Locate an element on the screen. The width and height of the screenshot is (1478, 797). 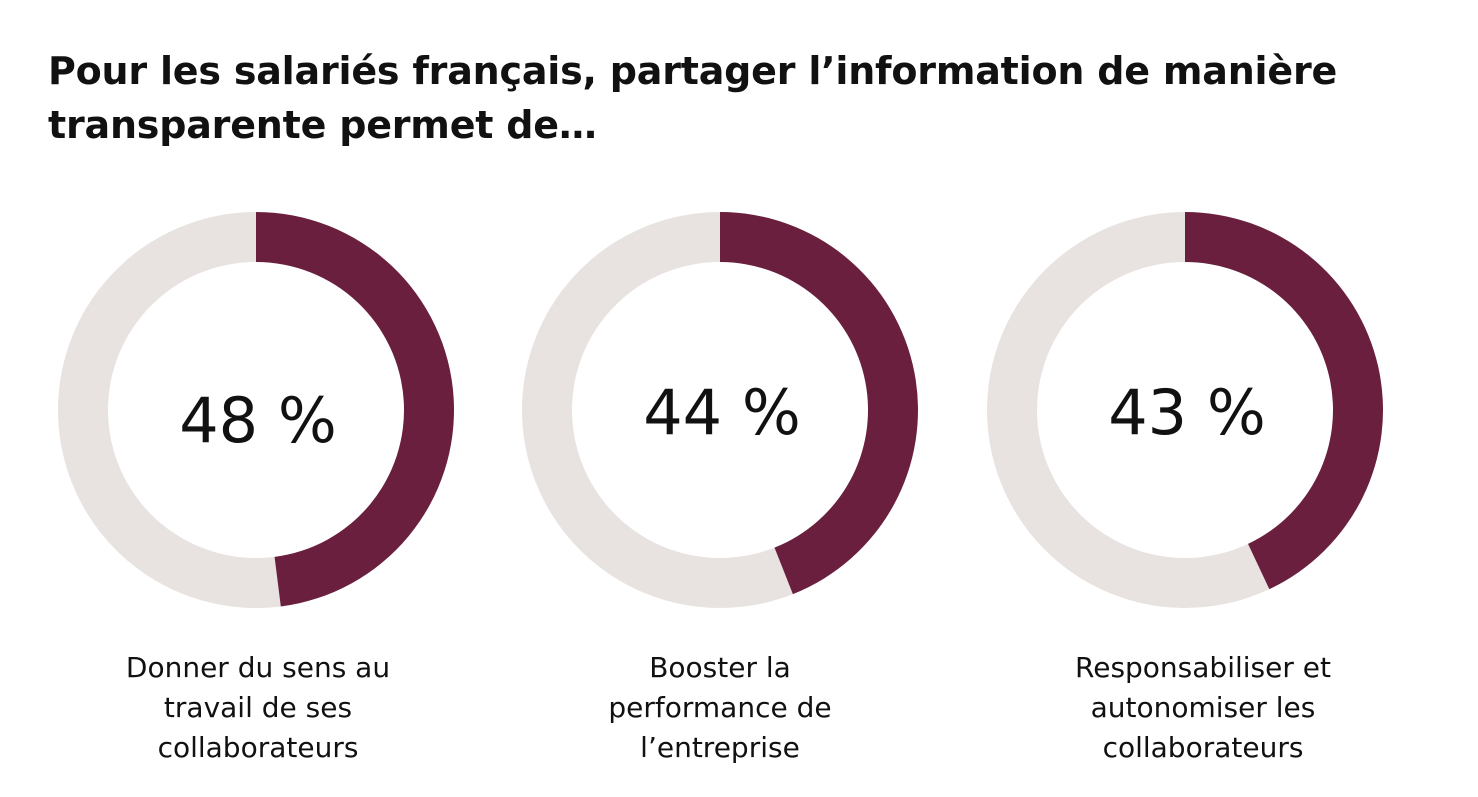
donut-chart-1: 48 % is located at coordinates (256, 410).